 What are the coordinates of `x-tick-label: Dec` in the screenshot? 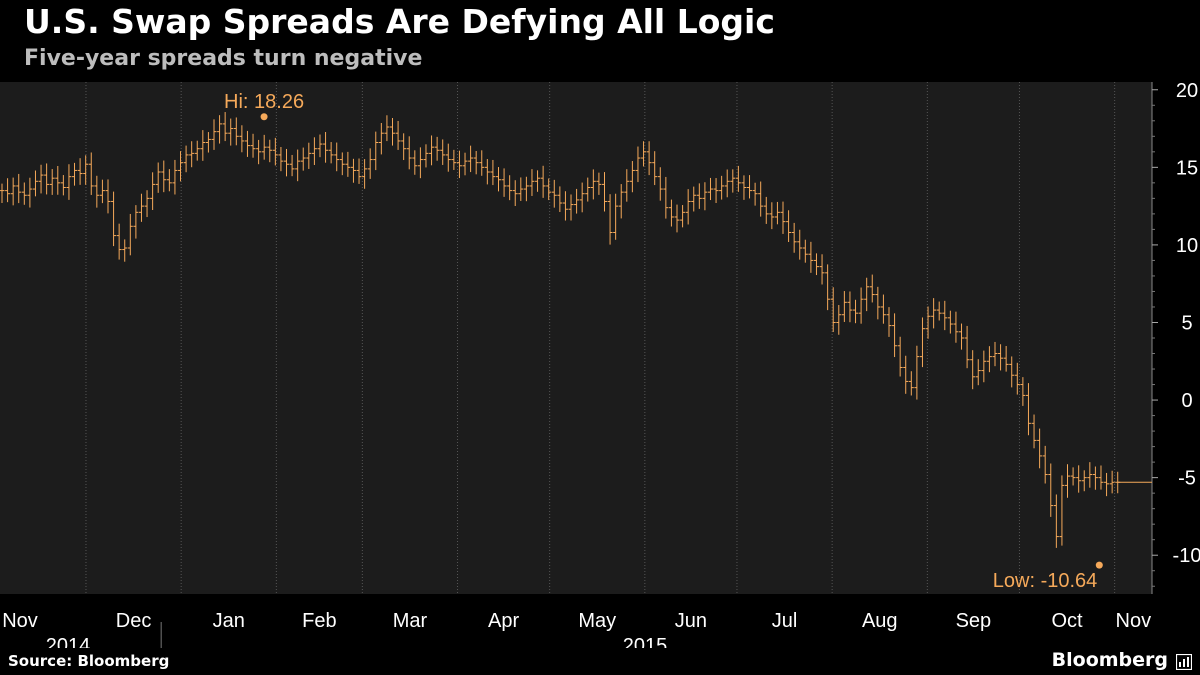 It's located at (134, 621).